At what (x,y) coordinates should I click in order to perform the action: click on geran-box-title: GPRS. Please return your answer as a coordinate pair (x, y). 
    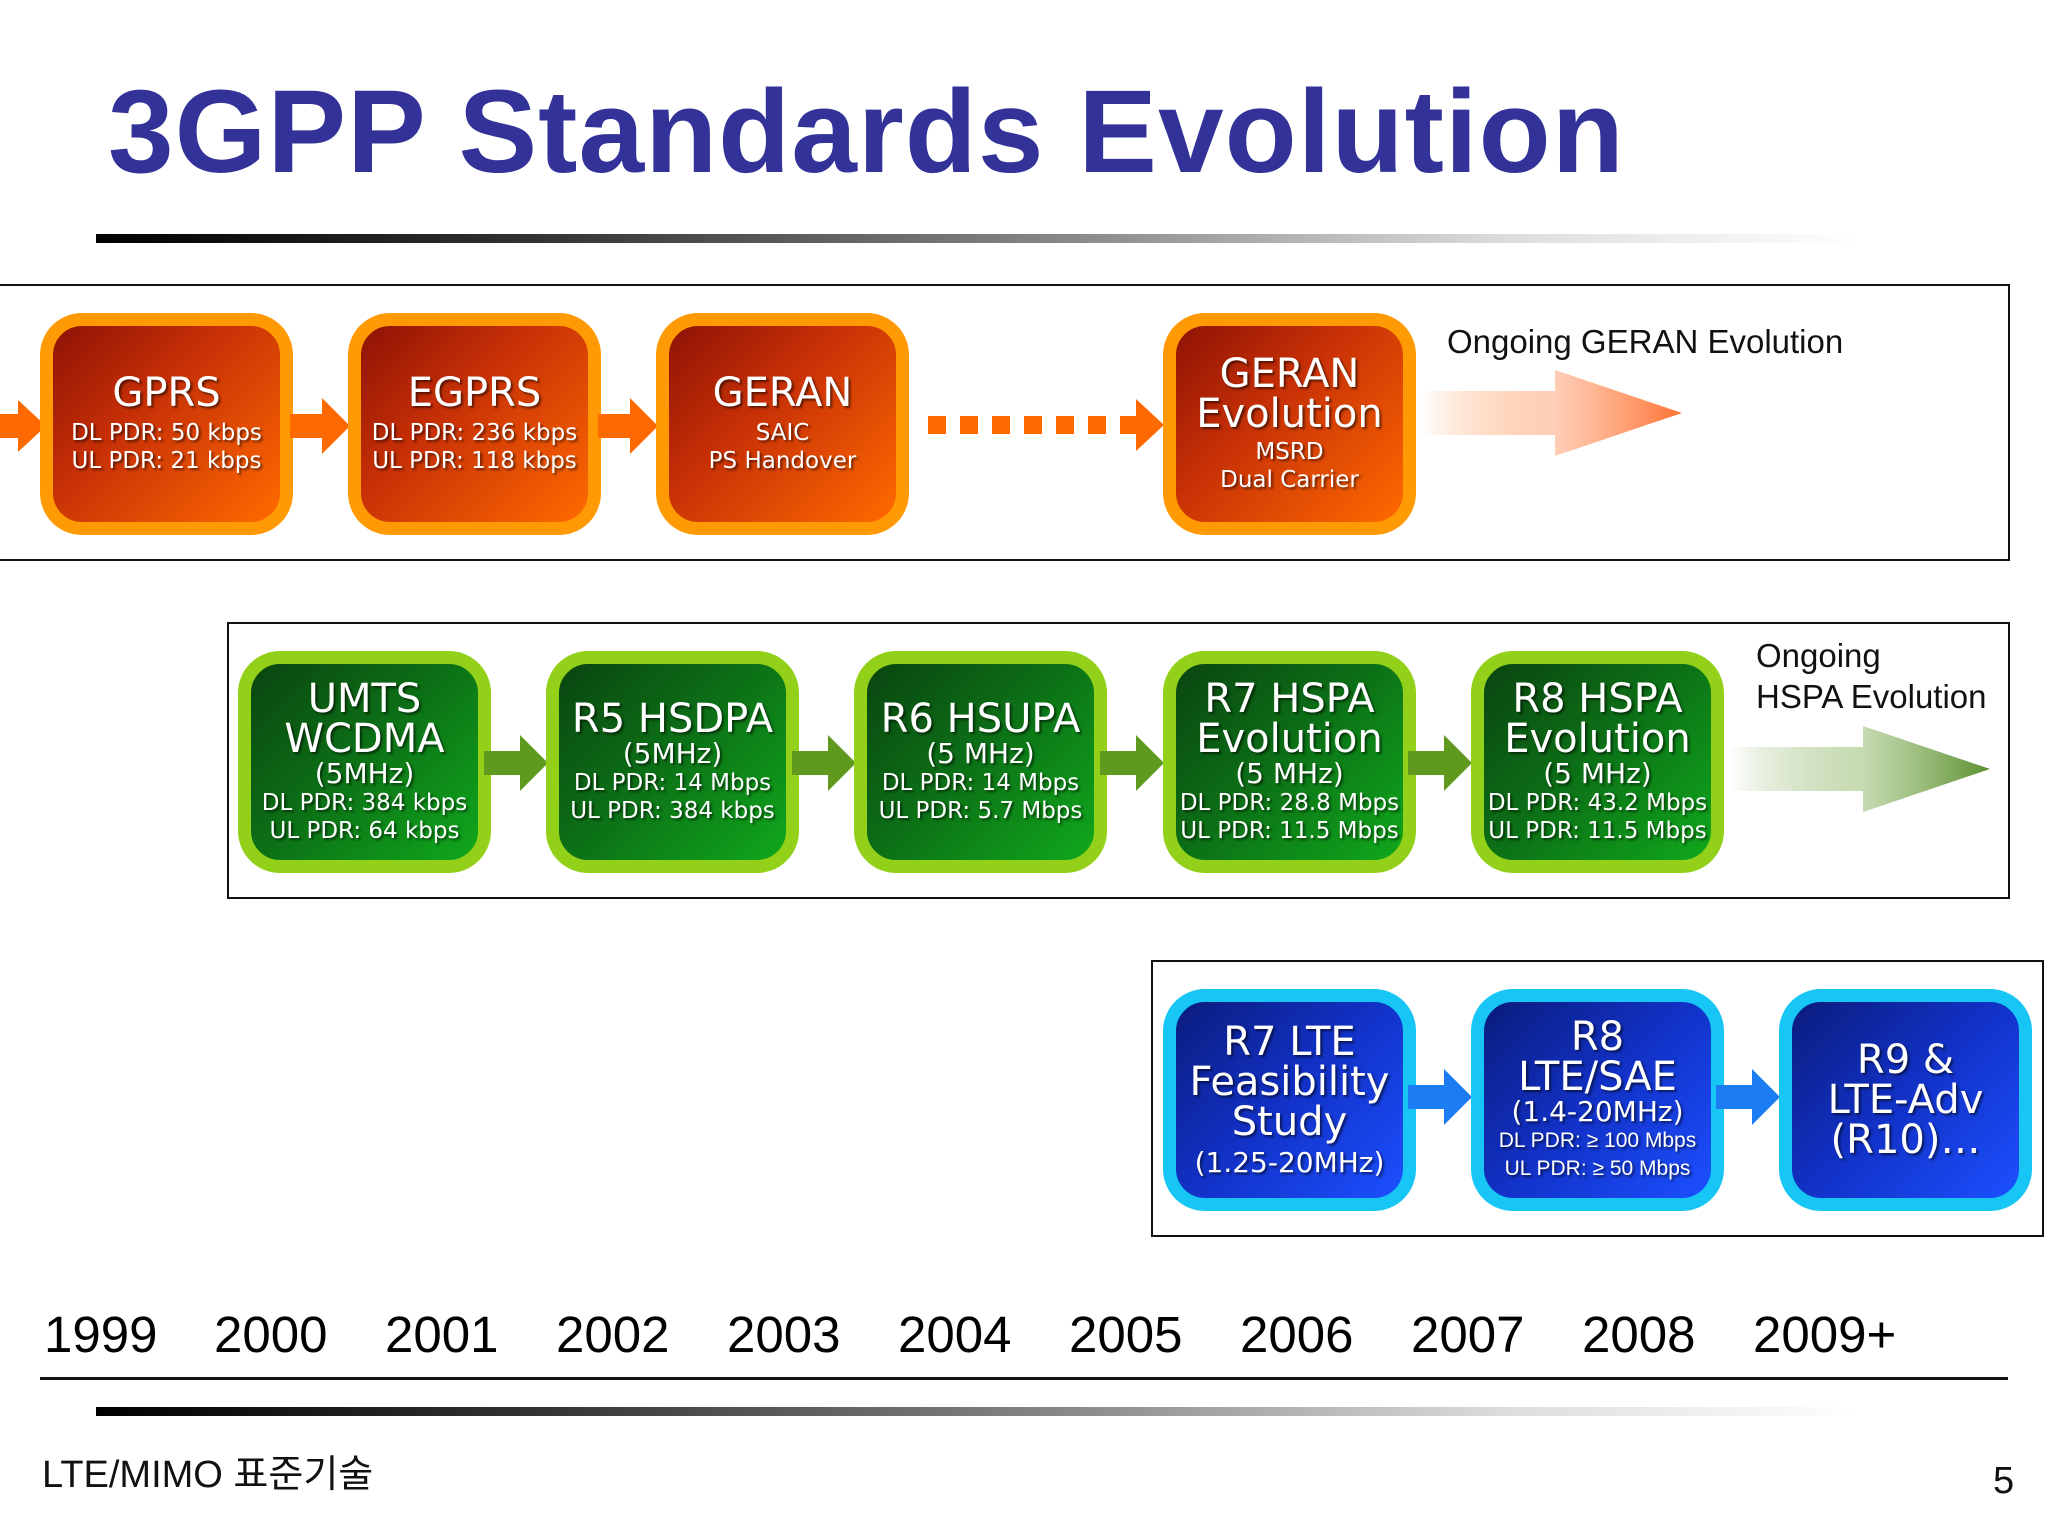
    Looking at the image, I should click on (166, 393).